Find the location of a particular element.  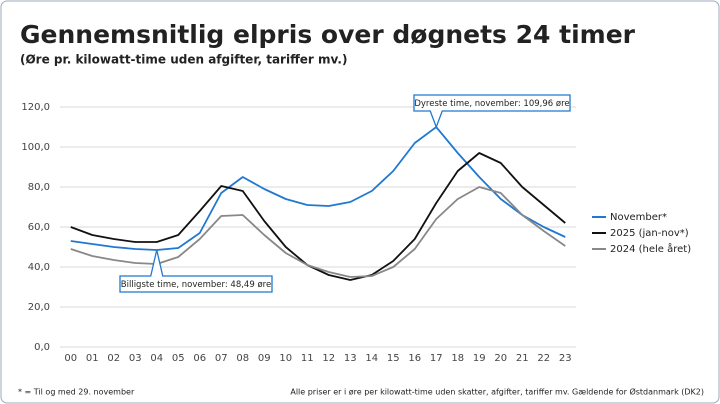

y-tick-label: 120,0 is located at coordinates (35, 107).